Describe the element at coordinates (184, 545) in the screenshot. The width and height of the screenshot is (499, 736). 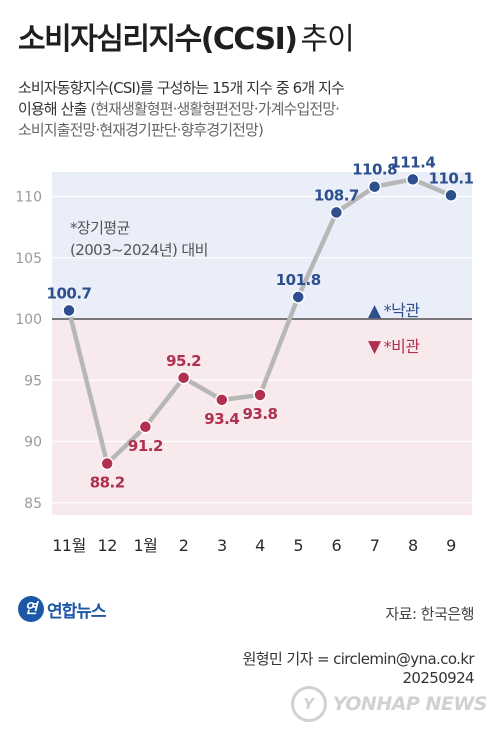
I see `x-tick-label: 2` at that location.